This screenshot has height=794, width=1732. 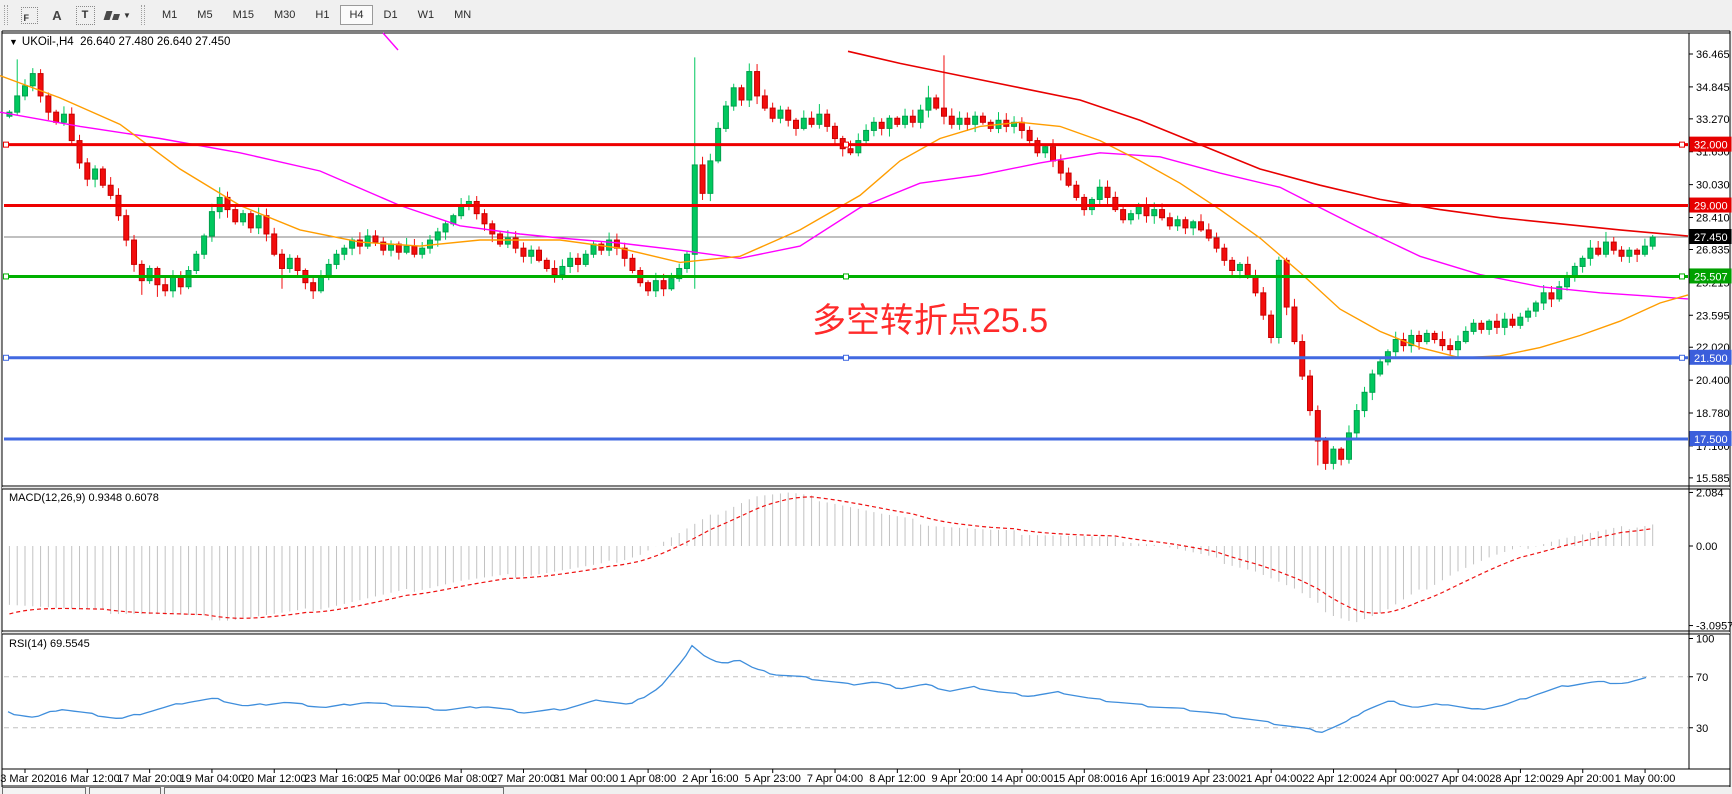 What do you see at coordinates (1396, 779) in the screenshot?
I see `svg-text: 24 Apr 00:00` at bounding box center [1396, 779].